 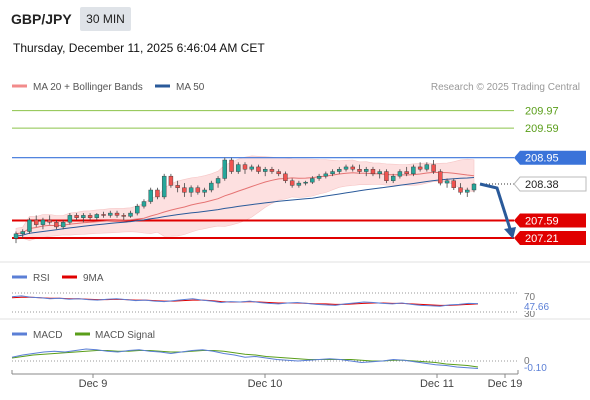 What do you see at coordinates (93, 278) in the screenshot?
I see `rsi-ma-legend-label: 9MA` at bounding box center [93, 278].